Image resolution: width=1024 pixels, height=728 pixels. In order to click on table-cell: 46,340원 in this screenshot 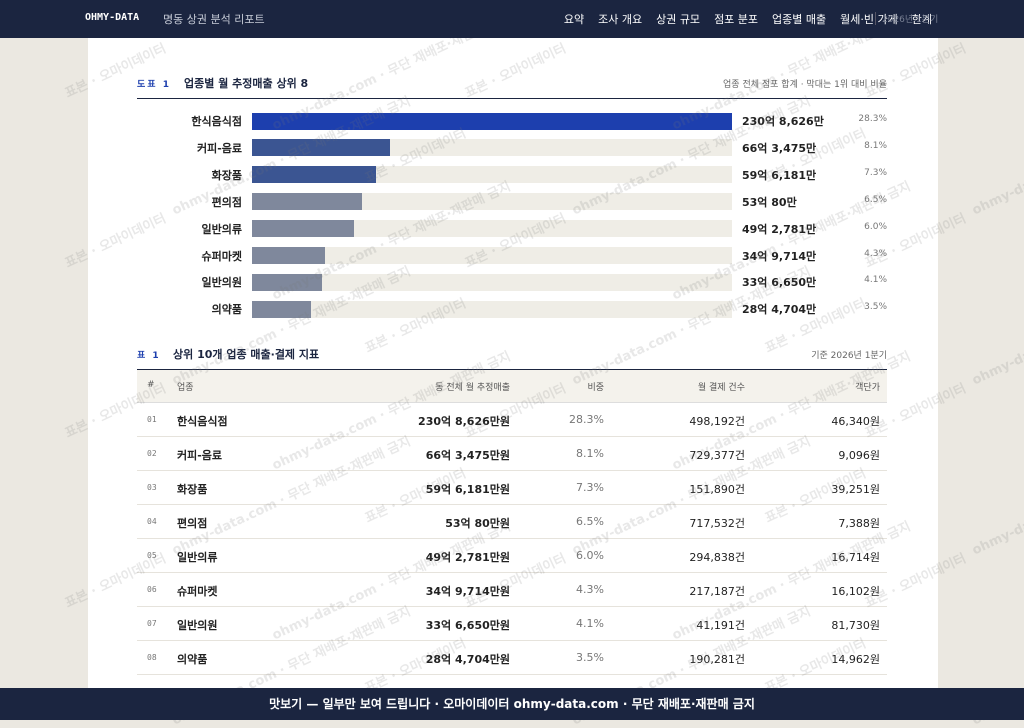, I will do `click(855, 421)`.